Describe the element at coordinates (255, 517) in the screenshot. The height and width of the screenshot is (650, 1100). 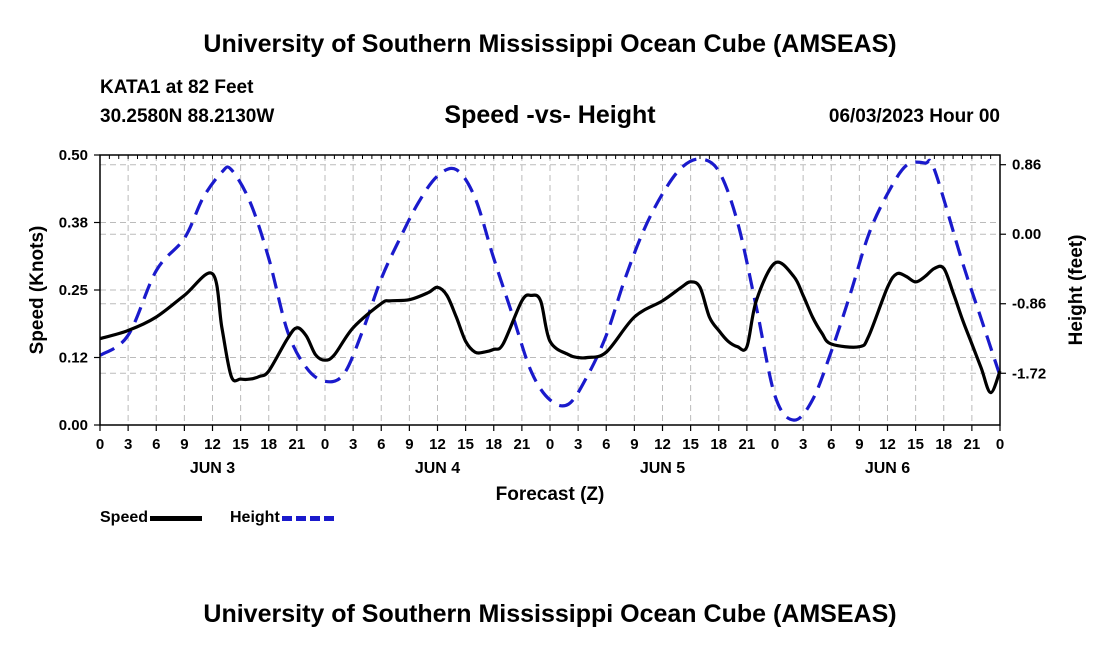
I see `legend-height-label: Height` at that location.